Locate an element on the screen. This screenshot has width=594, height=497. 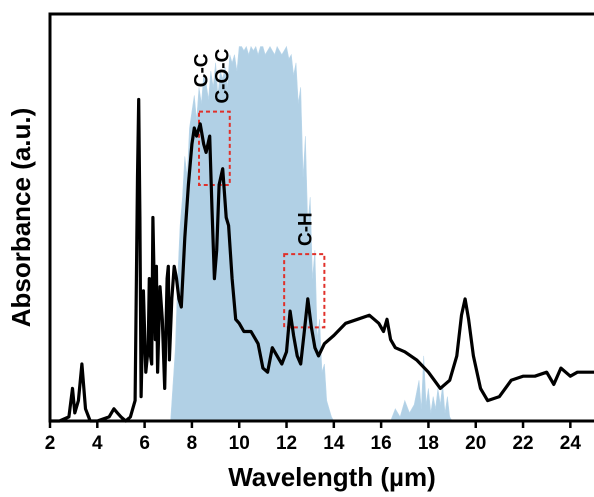
x-tick-label: 8 is located at coordinates (192, 443).